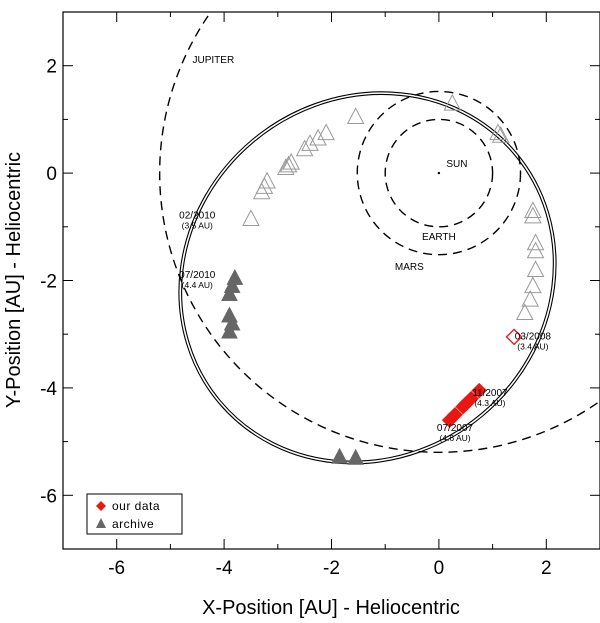  I want to click on earth-label: EARTH, so click(439, 237).